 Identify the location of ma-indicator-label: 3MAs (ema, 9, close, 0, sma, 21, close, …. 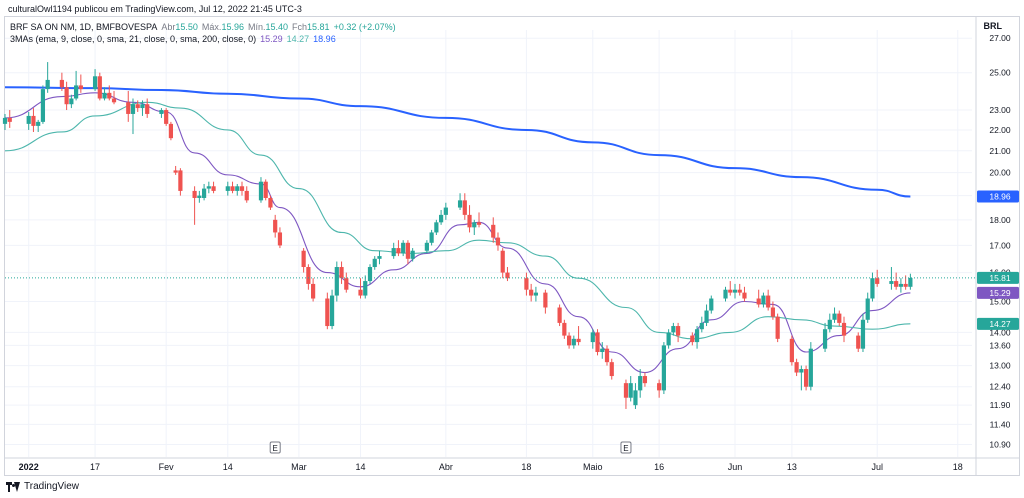
(133, 39).